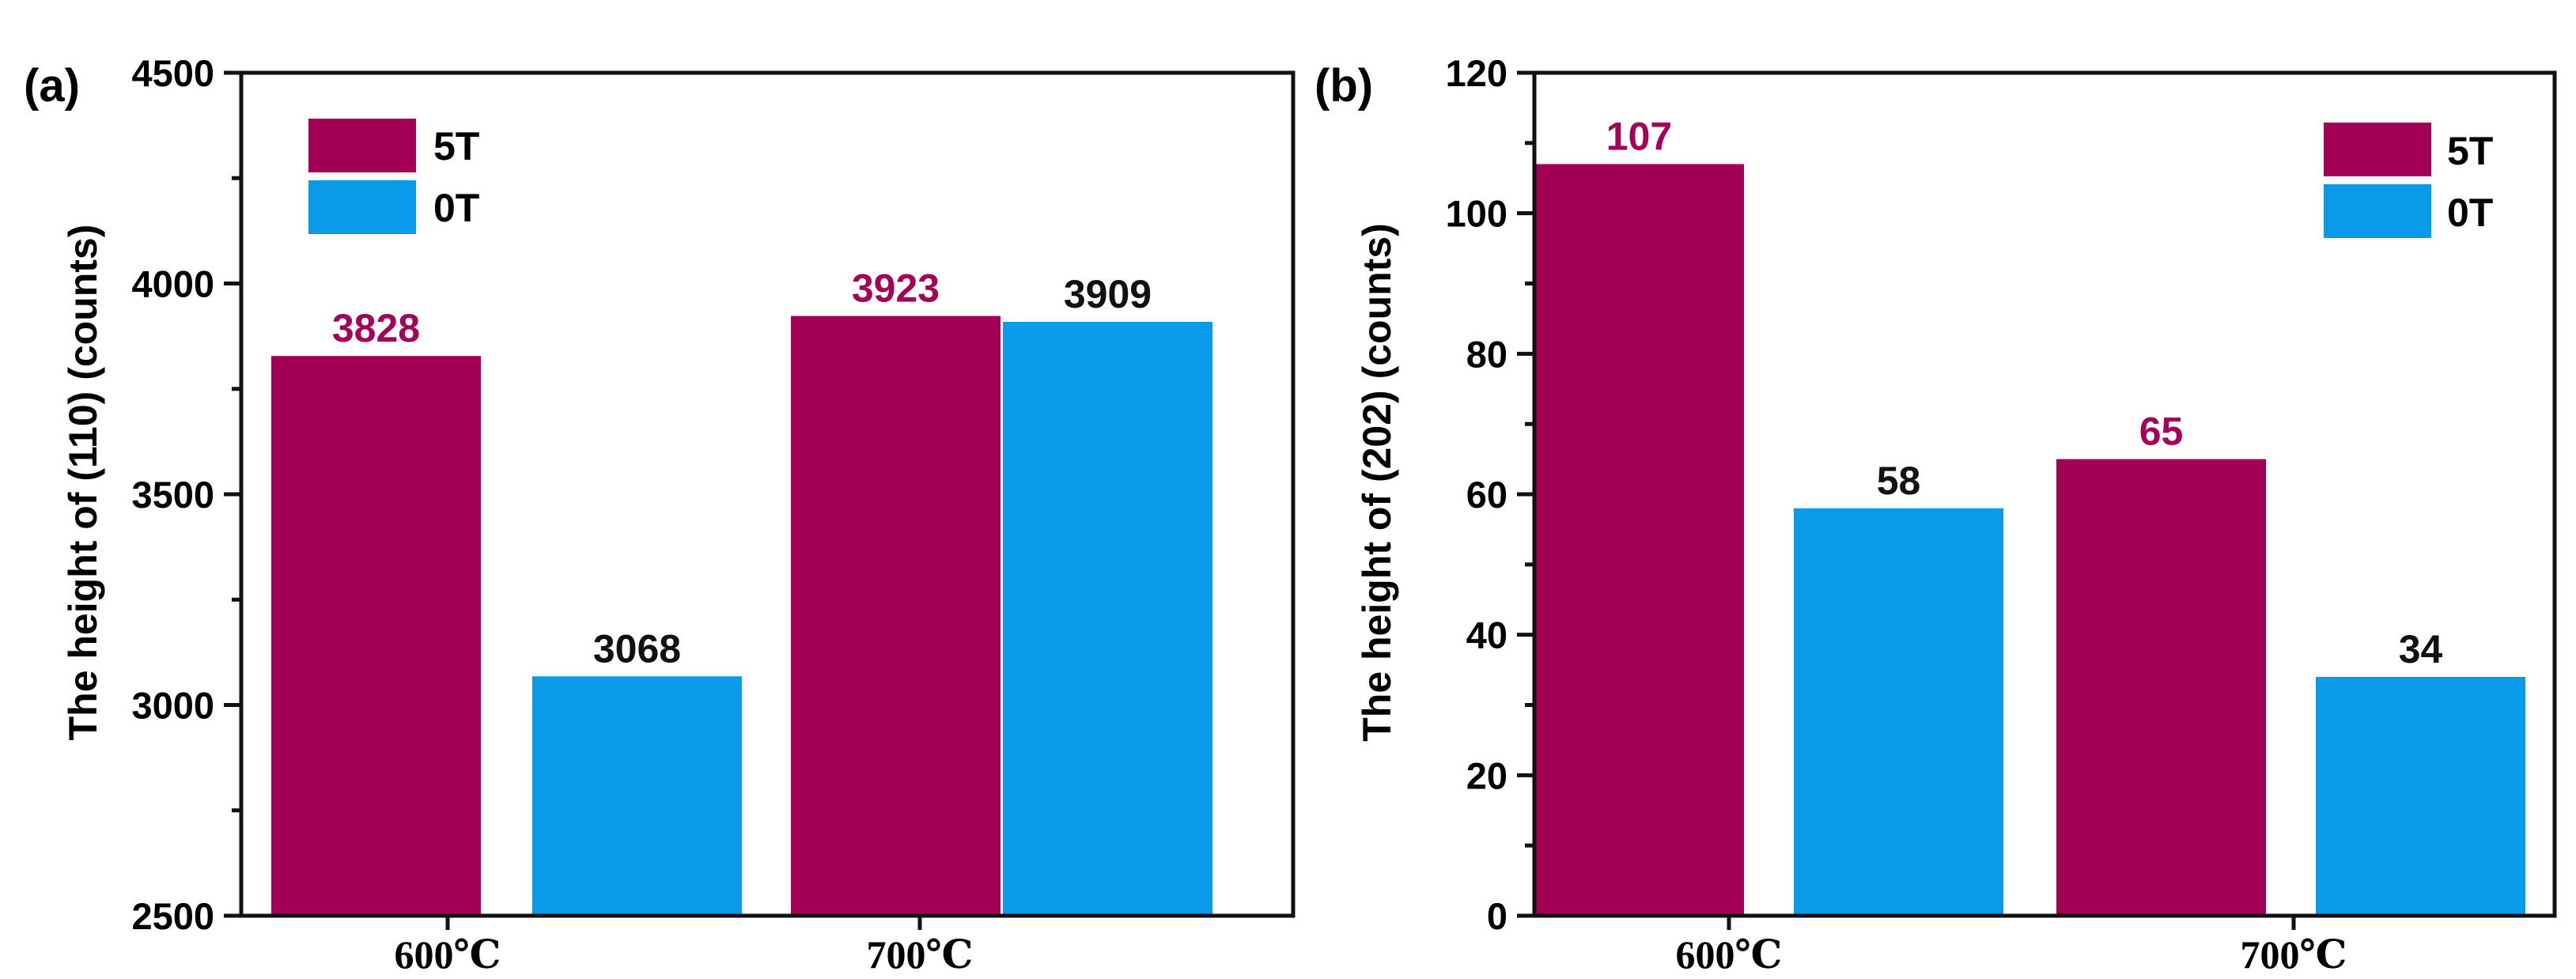 The width and height of the screenshot is (2576, 979). I want to click on panel-a-legend-label-5t: 5T, so click(456, 146).